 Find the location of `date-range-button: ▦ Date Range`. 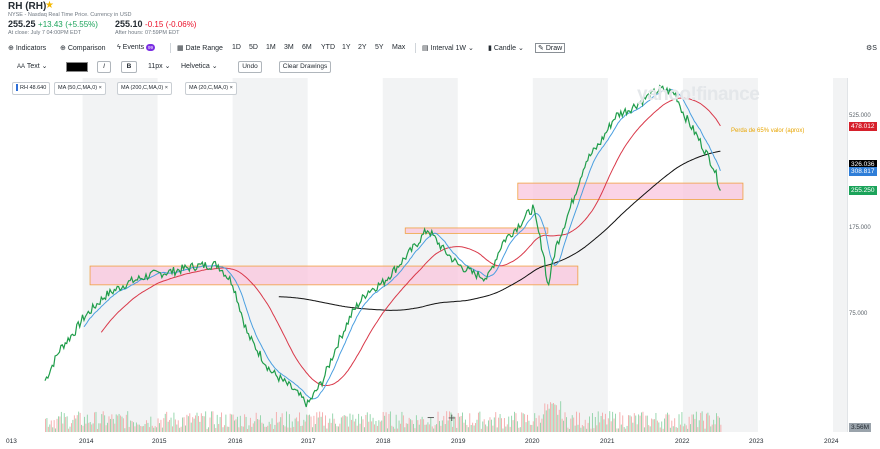

date-range-button: ▦ Date Range is located at coordinates (200, 48).